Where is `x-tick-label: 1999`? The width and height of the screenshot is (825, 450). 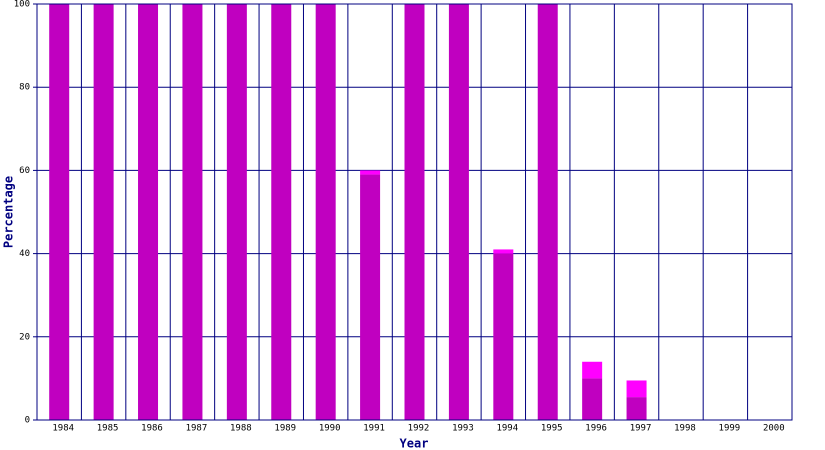
x-tick-label: 1999 is located at coordinates (730, 429).